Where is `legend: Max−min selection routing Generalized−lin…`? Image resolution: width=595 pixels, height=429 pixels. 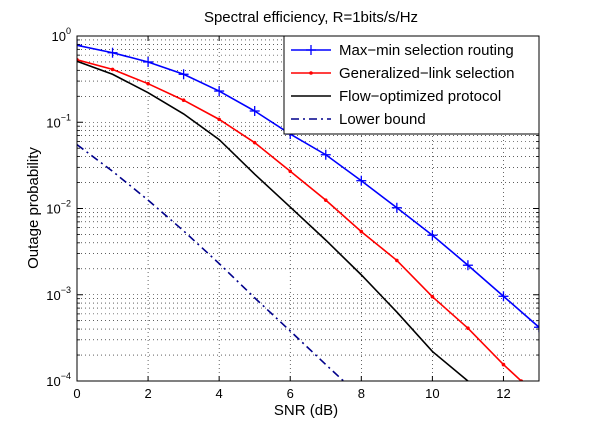 legend: Max−min selection routing Generalized−lin… is located at coordinates (411, 85).